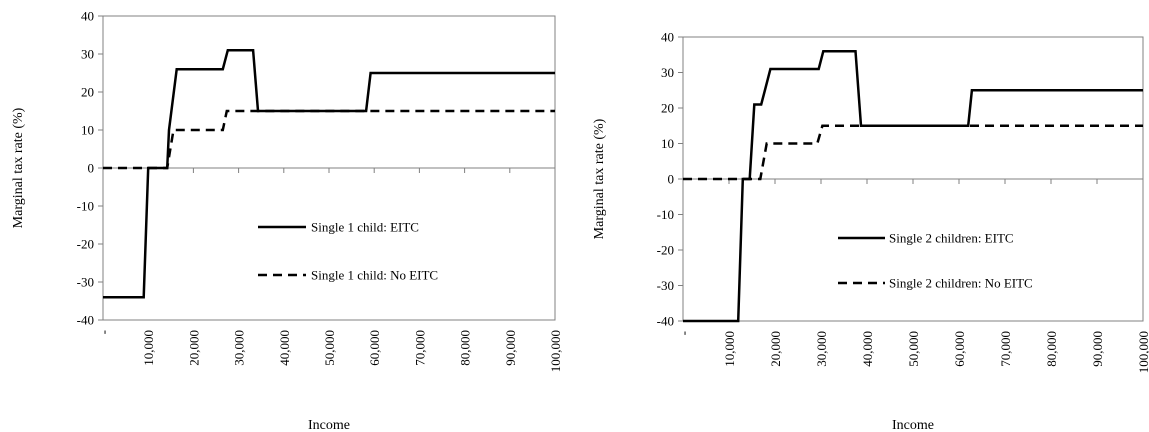 This screenshot has height=432, width=1149. Describe the element at coordinates (961, 283) in the screenshot. I see `legend-label: Single 2 children: No EITC` at that location.